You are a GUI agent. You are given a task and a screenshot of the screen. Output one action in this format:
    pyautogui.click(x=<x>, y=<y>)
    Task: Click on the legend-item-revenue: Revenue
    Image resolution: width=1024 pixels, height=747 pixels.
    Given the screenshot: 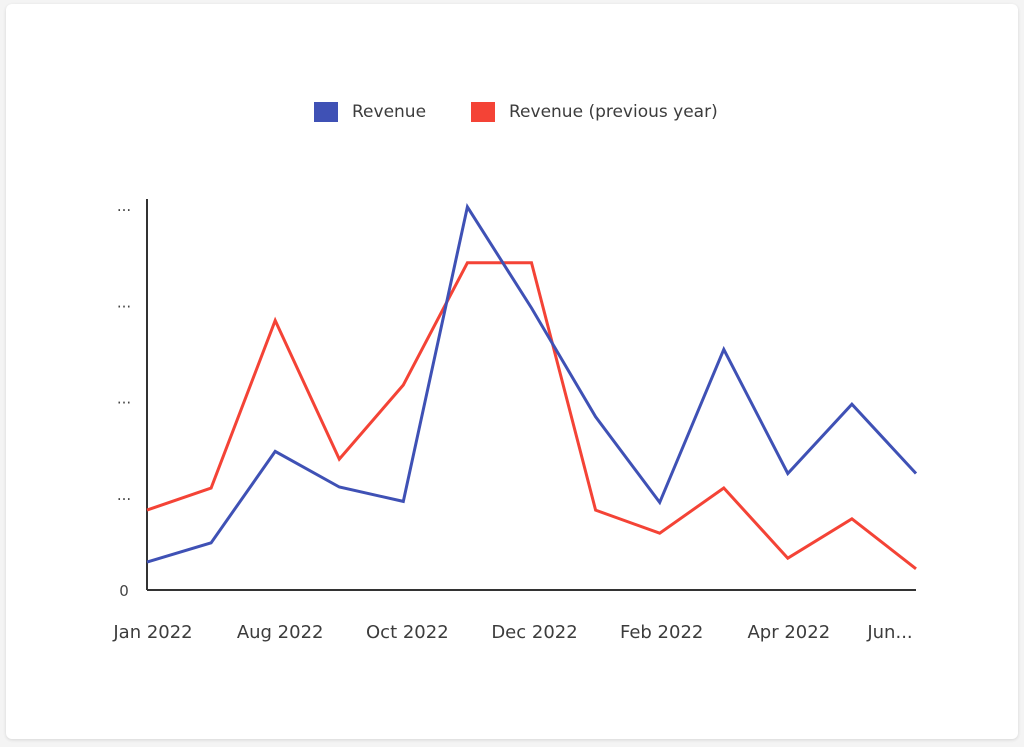 What is the action you would take?
    pyautogui.click(x=370, y=112)
    